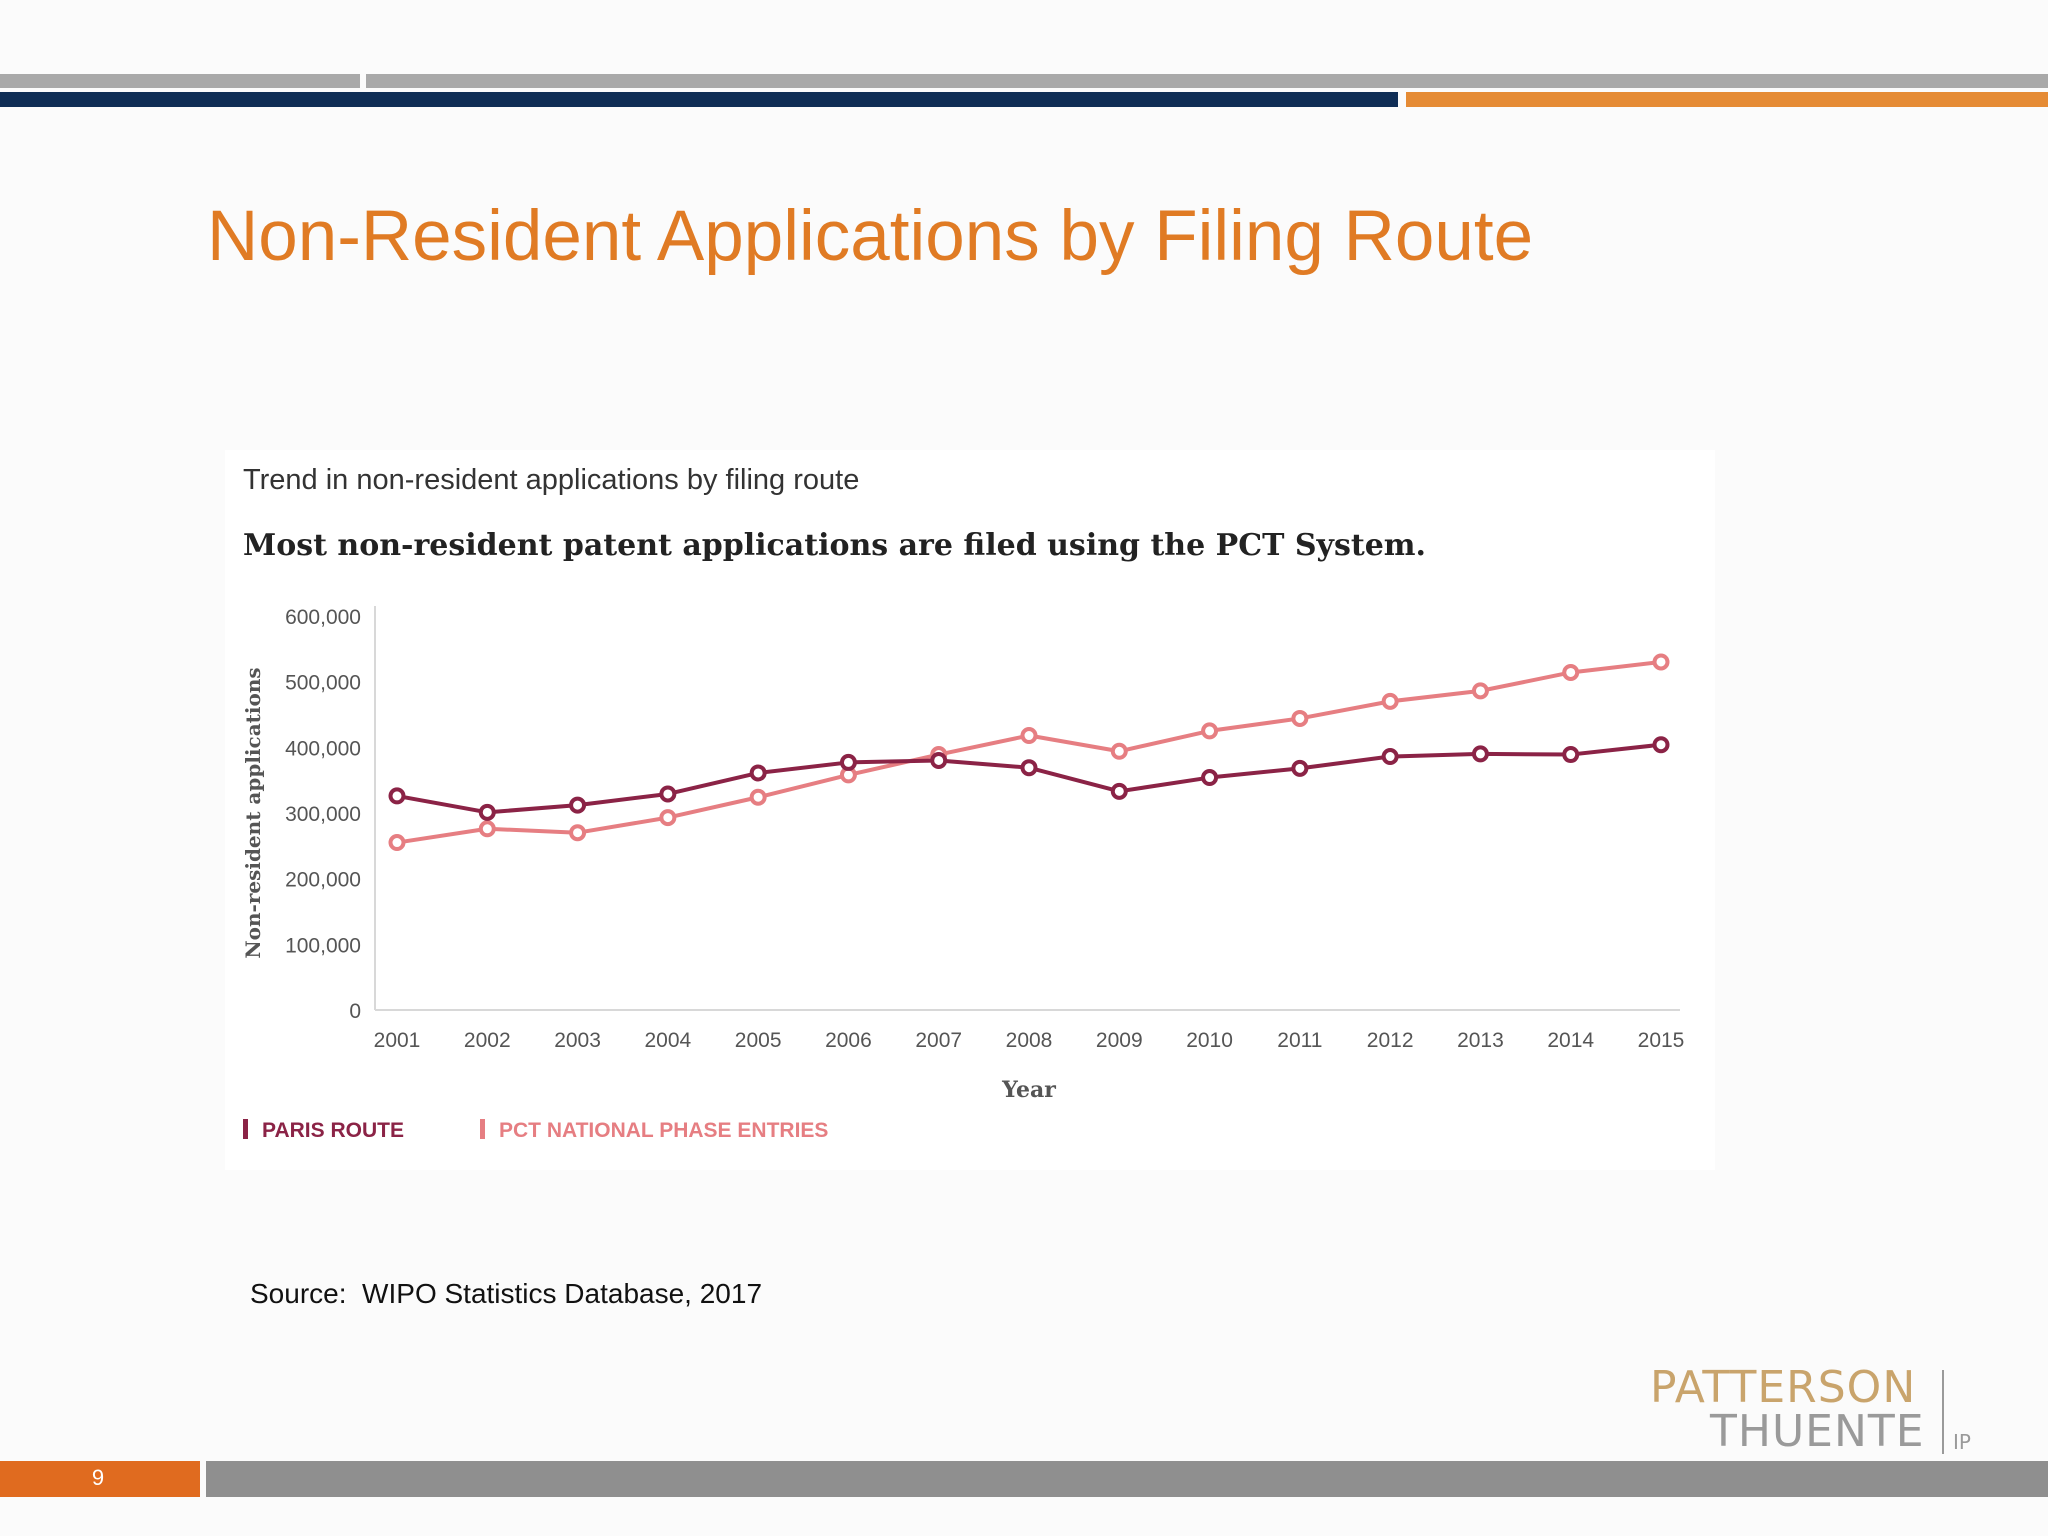  Describe the element at coordinates (487, 1040) in the screenshot. I see `x-tick-label: 2002` at that location.